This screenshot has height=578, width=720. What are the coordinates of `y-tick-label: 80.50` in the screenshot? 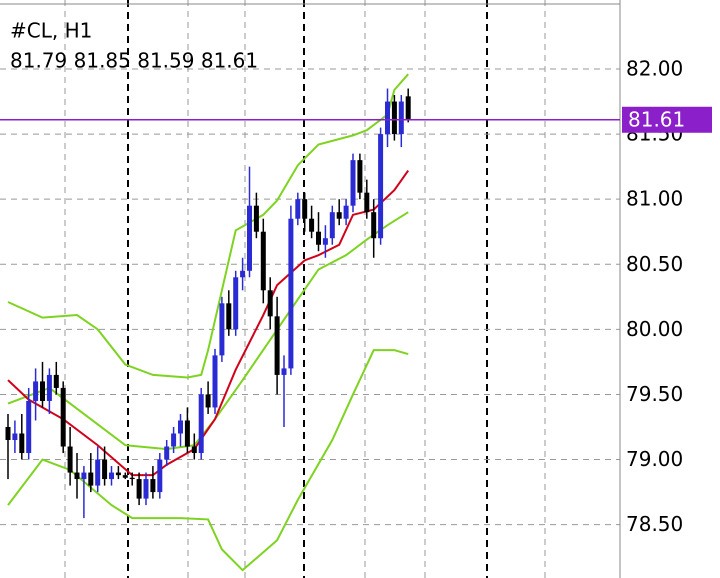 It's located at (654, 264).